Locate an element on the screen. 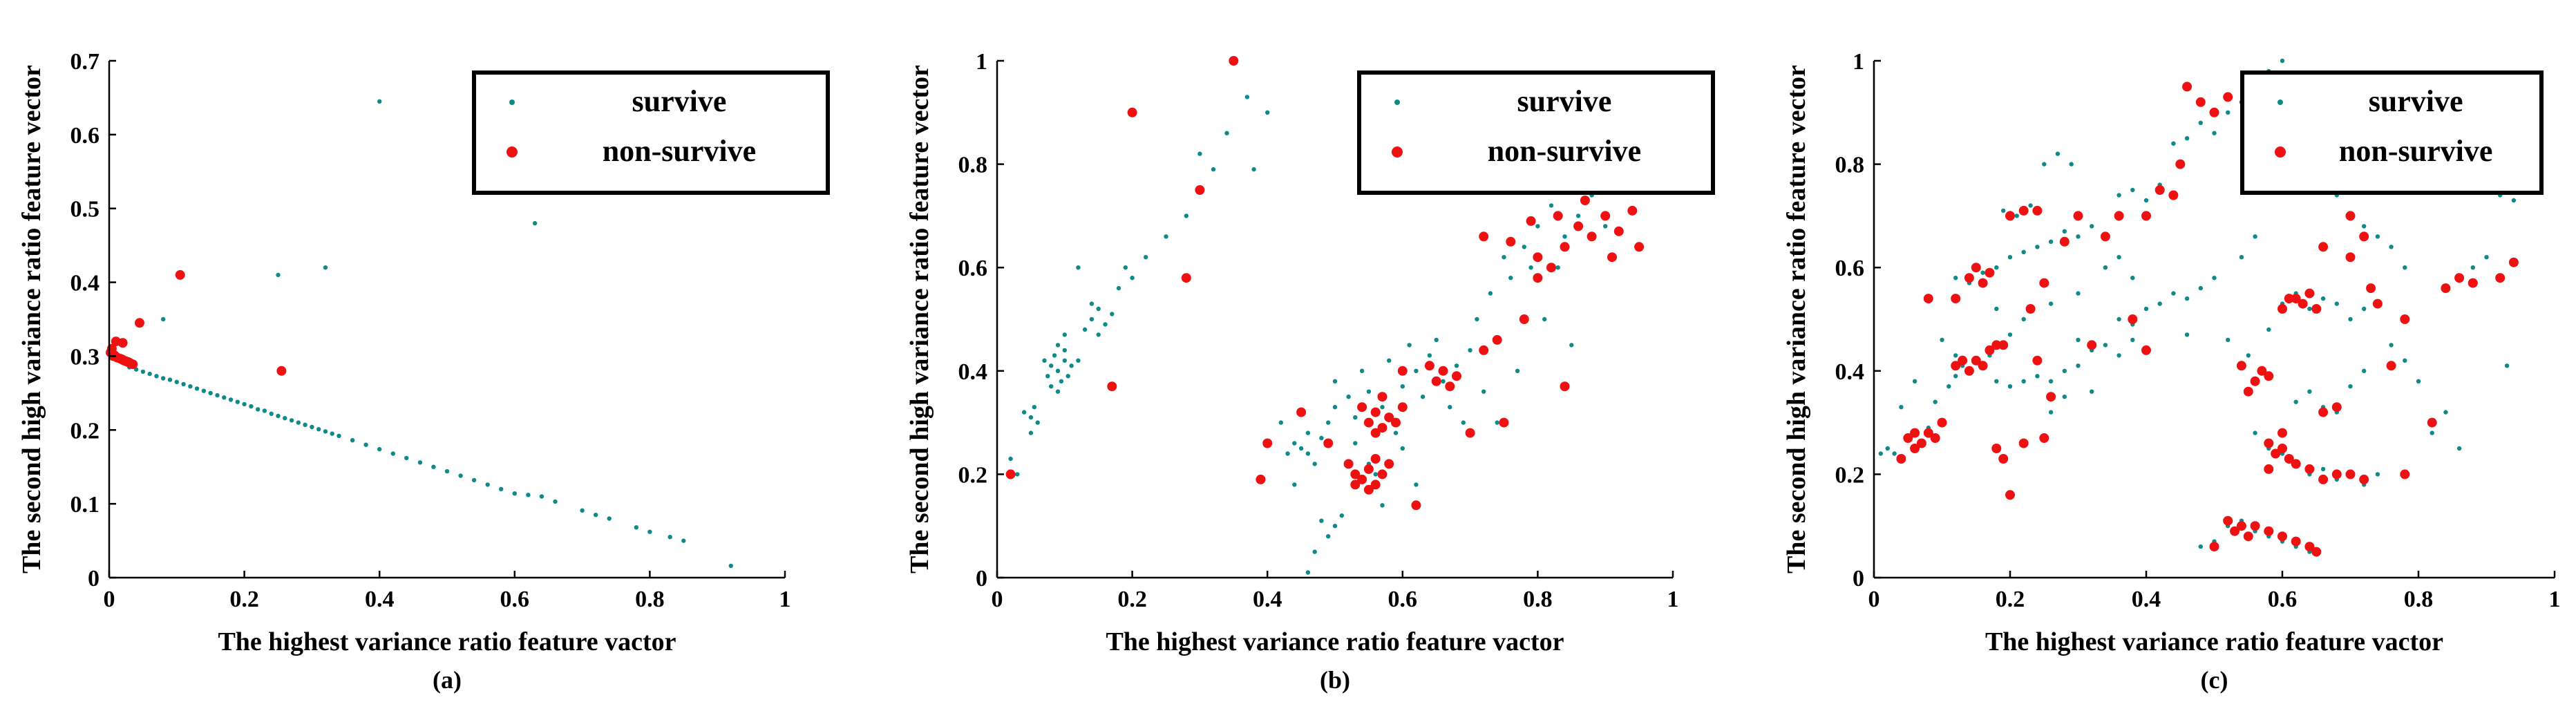  legend-box is located at coordinates (651, 132).